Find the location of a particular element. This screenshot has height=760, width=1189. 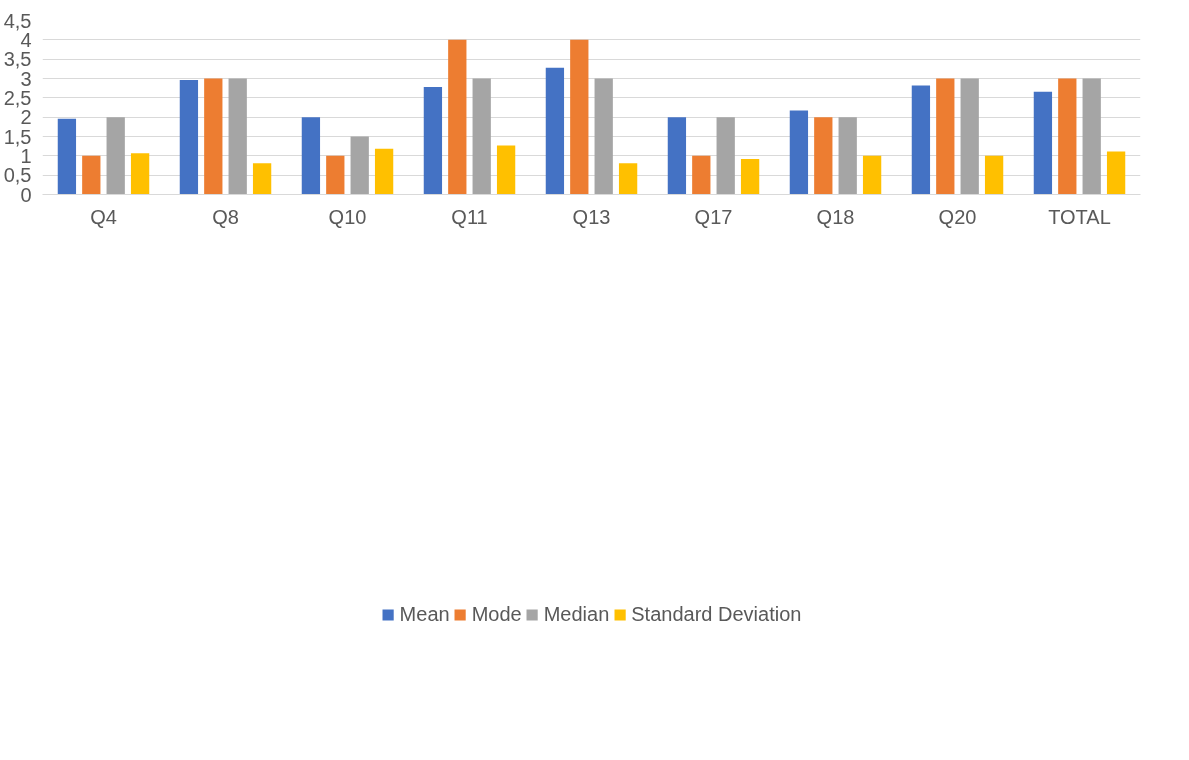

x-tick-label: Q18 is located at coordinates (835, 216).